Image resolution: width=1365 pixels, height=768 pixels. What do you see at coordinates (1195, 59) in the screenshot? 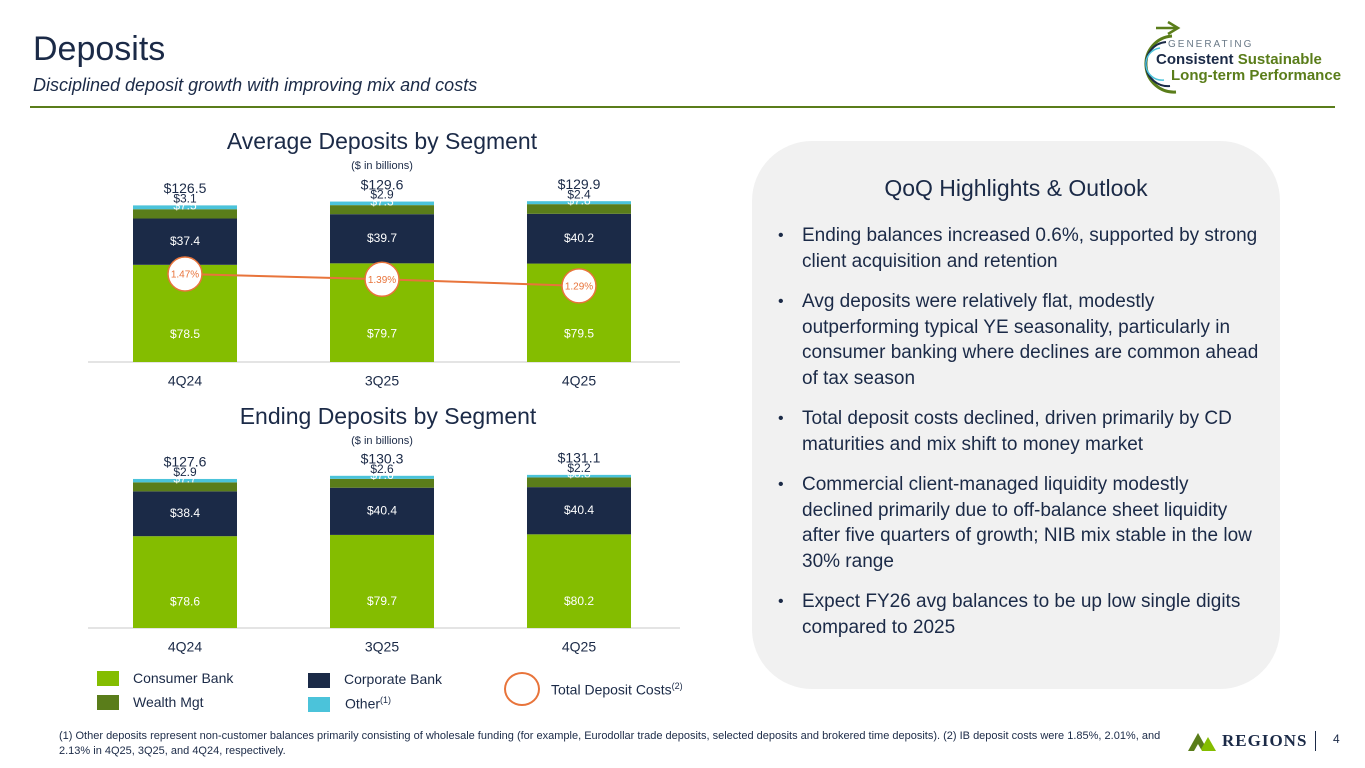
I see `logo-consistent-word: Consistent` at bounding box center [1195, 59].